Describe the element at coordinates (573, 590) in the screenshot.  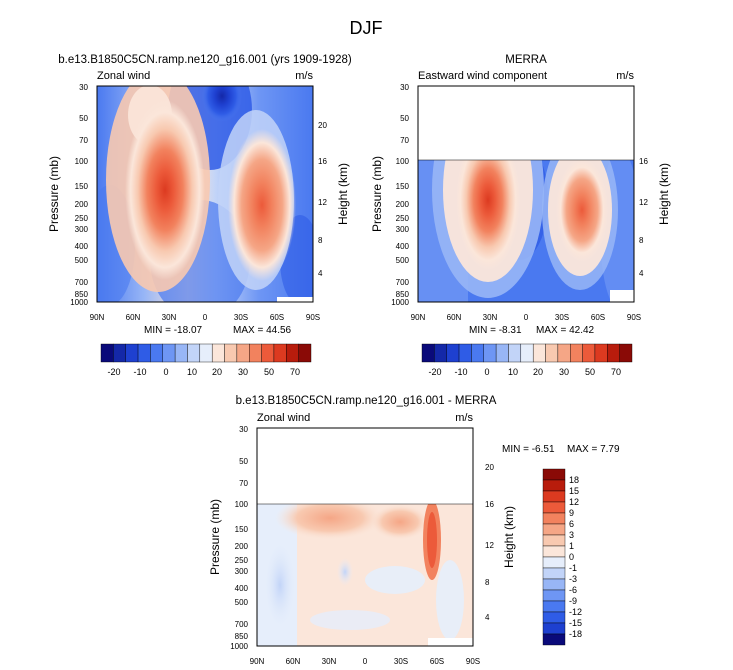
I see `colorbar-label: -6` at that location.